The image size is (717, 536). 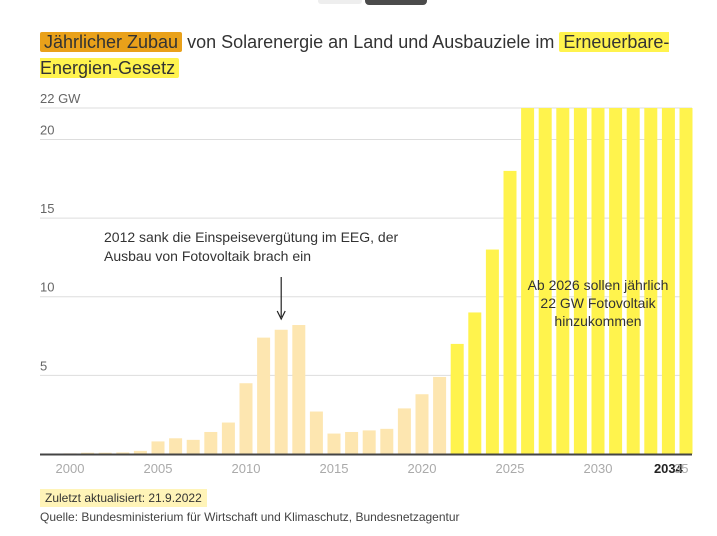 I want to click on x-tick-label: 35, so click(x=681, y=468).